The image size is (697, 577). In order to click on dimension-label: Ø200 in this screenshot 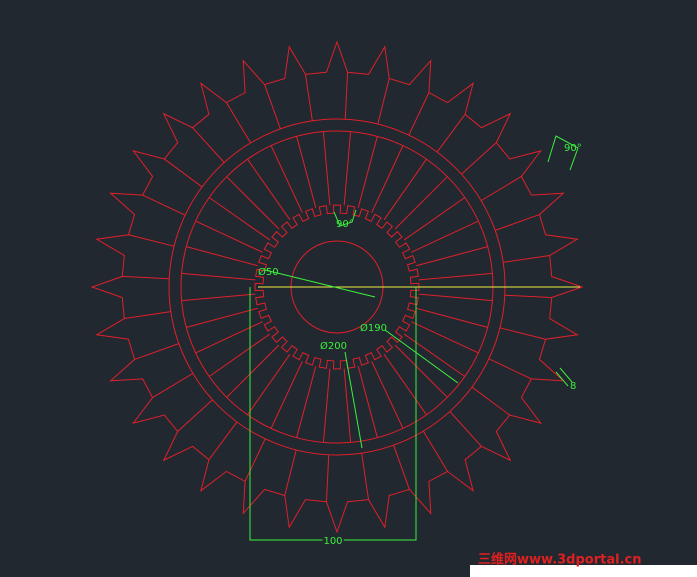, I will do `click(333, 346)`.